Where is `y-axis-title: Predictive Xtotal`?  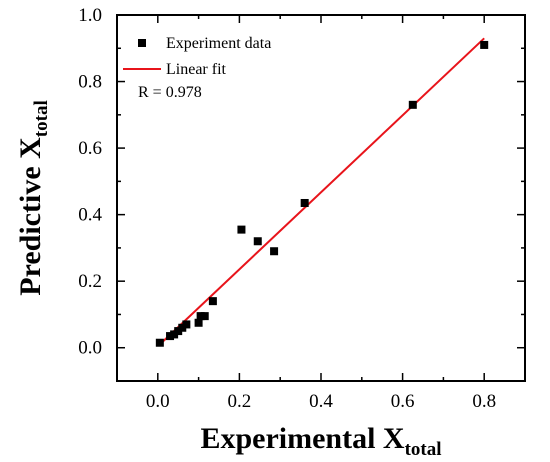 y-axis-title: Predictive Xtotal is located at coordinates (33, 198).